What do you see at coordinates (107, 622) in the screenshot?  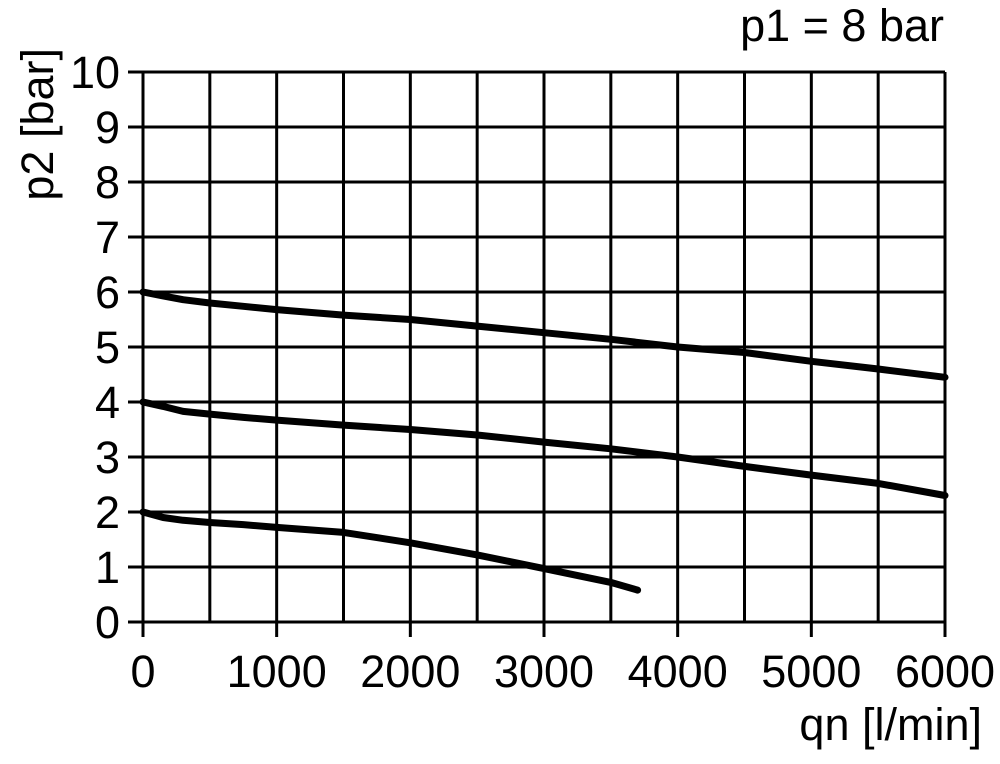 I see `y-tick-label: 0` at bounding box center [107, 622].